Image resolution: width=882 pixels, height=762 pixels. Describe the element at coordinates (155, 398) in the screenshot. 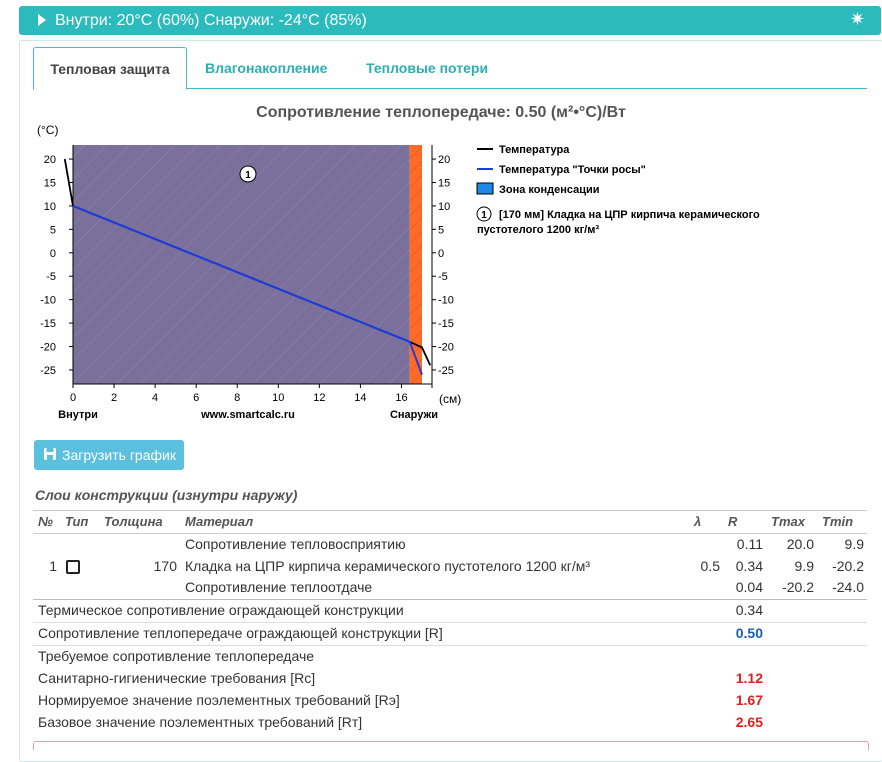

I see `x-tick-label: 4` at that location.